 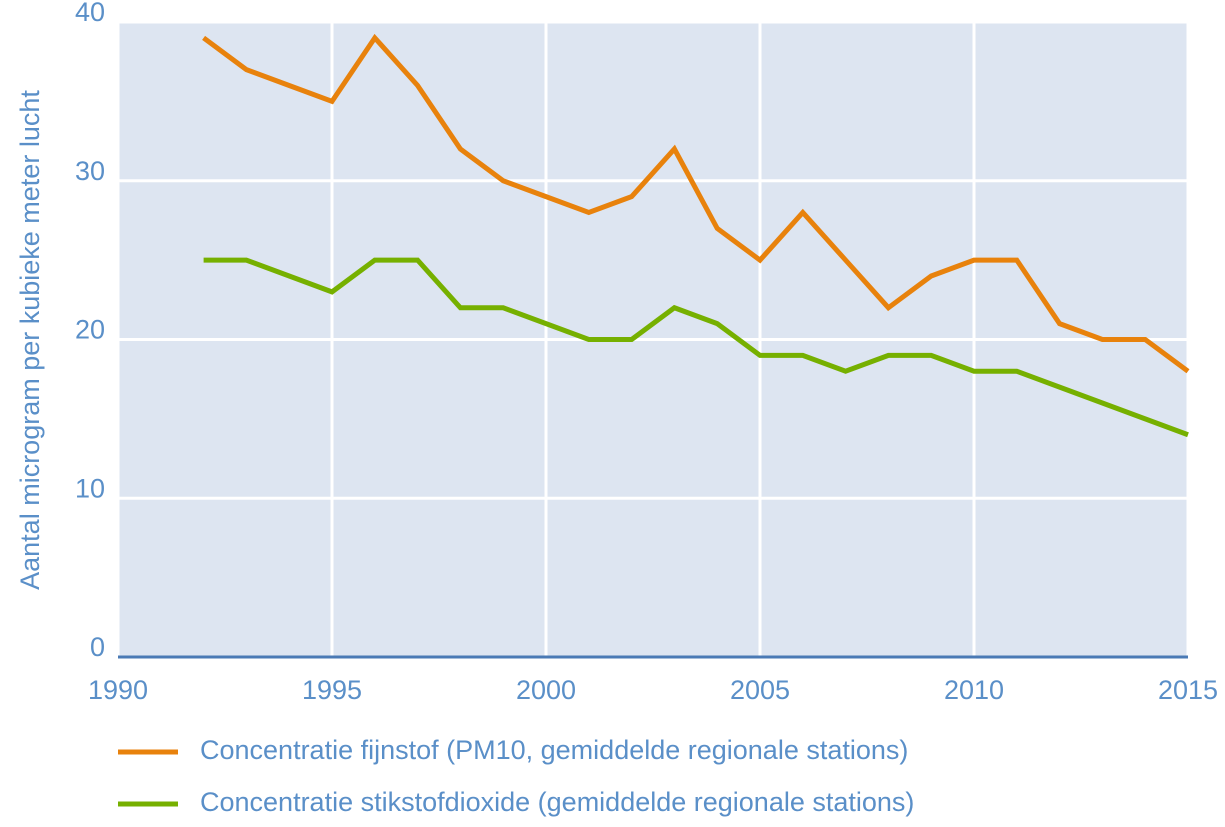 I want to click on y-tick-label: 20, so click(x=90, y=330).